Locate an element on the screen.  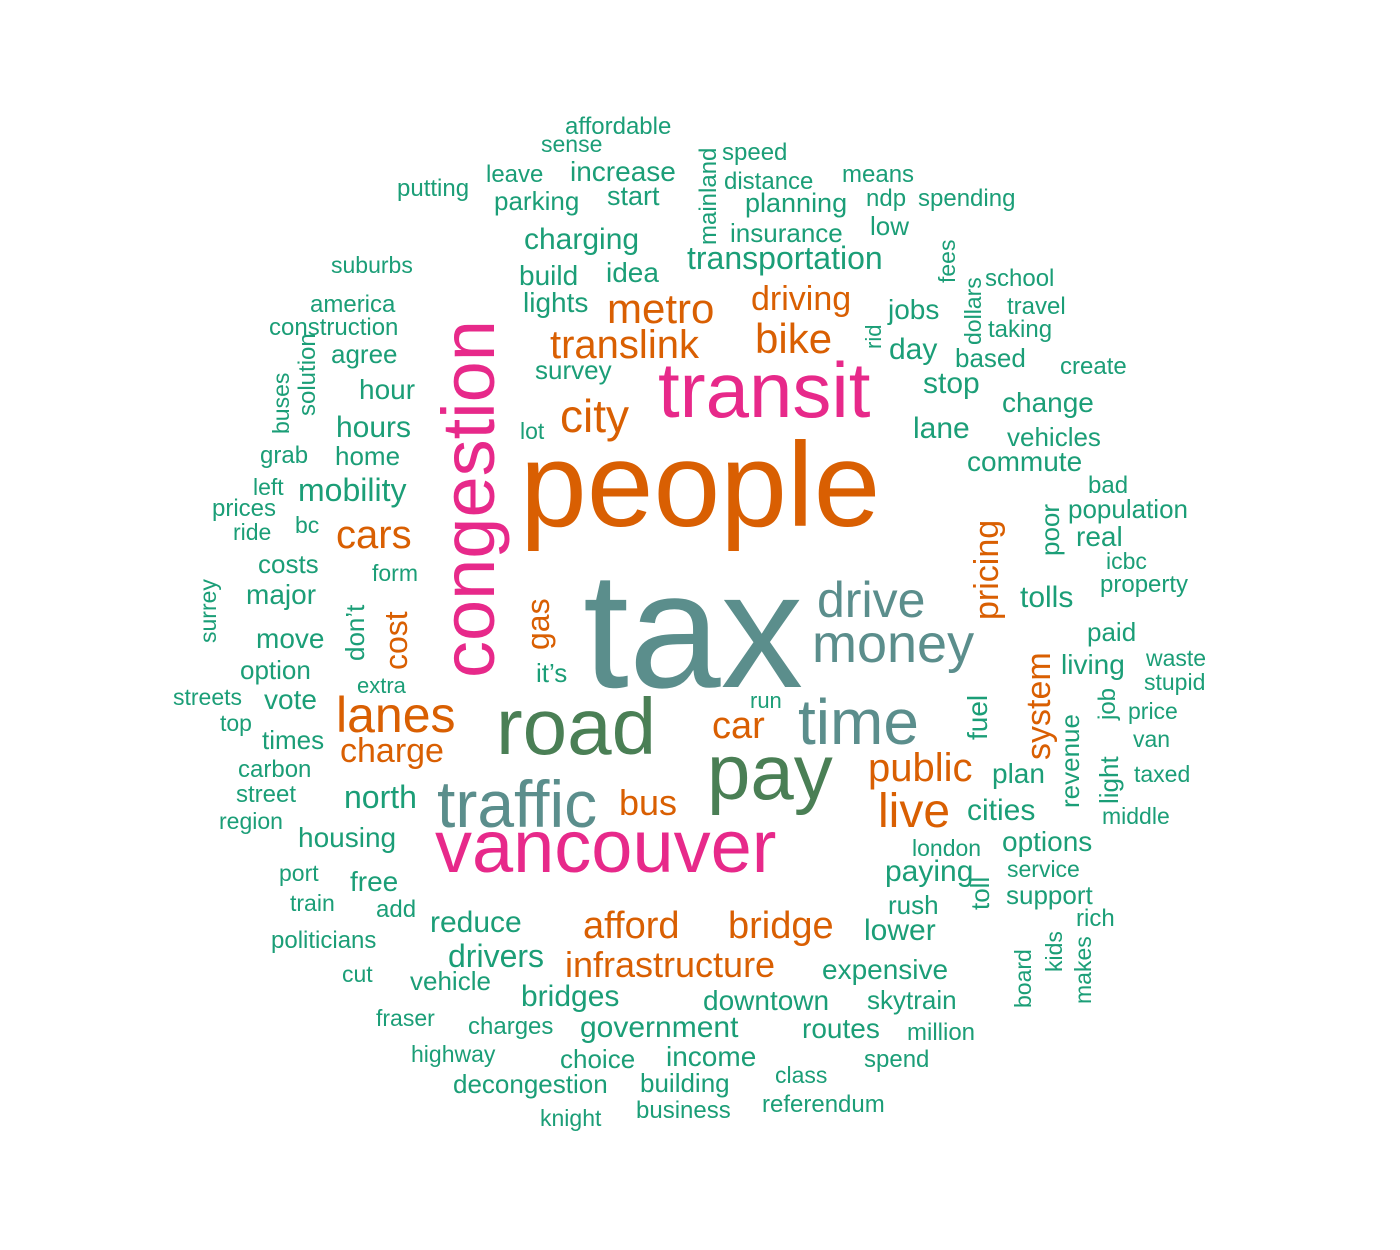
cloud-word: million is located at coordinates (941, 1032).